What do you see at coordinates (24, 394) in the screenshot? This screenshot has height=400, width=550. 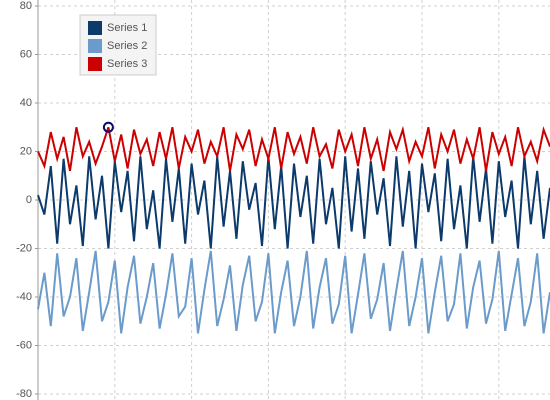 I see `y-tick-label: -80` at bounding box center [24, 394].